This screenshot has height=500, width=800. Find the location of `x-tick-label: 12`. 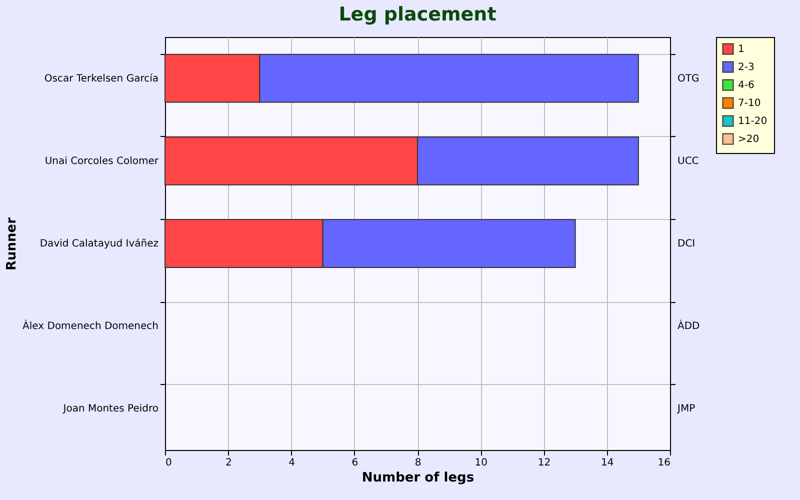

x-tick-label: 12 is located at coordinates (544, 463).